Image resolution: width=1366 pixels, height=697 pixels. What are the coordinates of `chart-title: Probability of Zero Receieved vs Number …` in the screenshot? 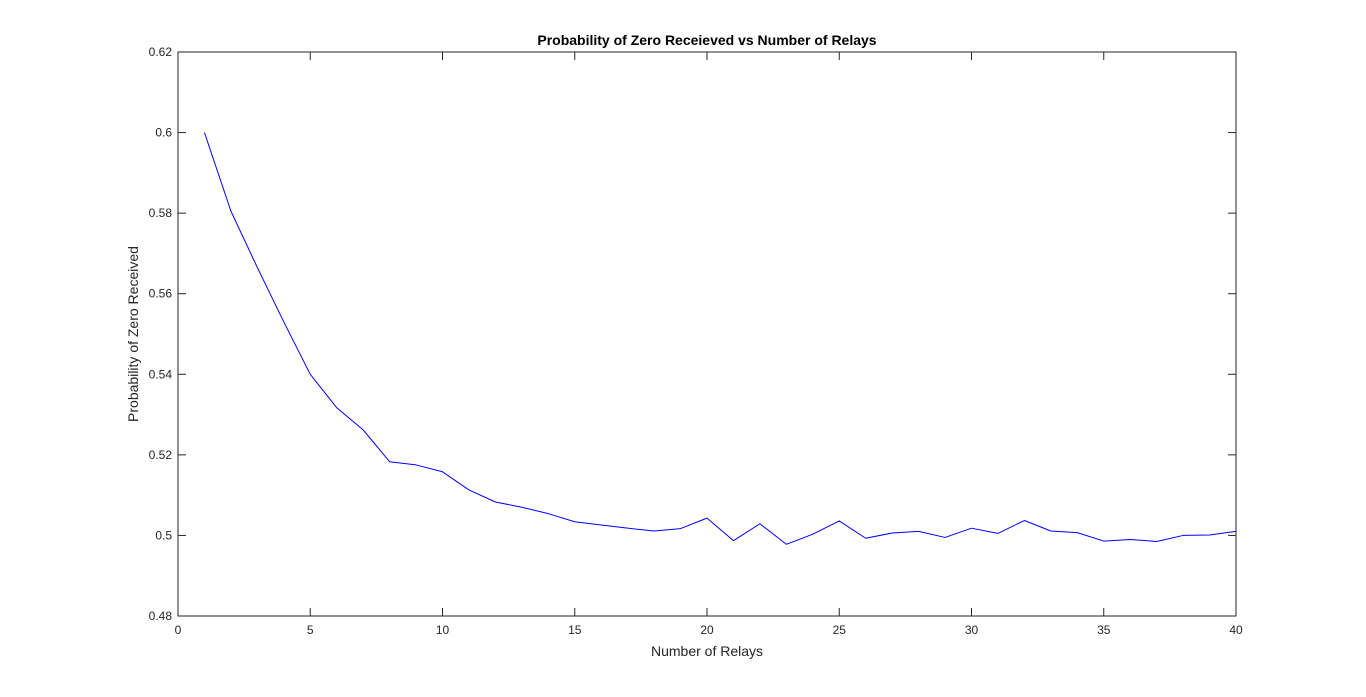 It's located at (706, 40).